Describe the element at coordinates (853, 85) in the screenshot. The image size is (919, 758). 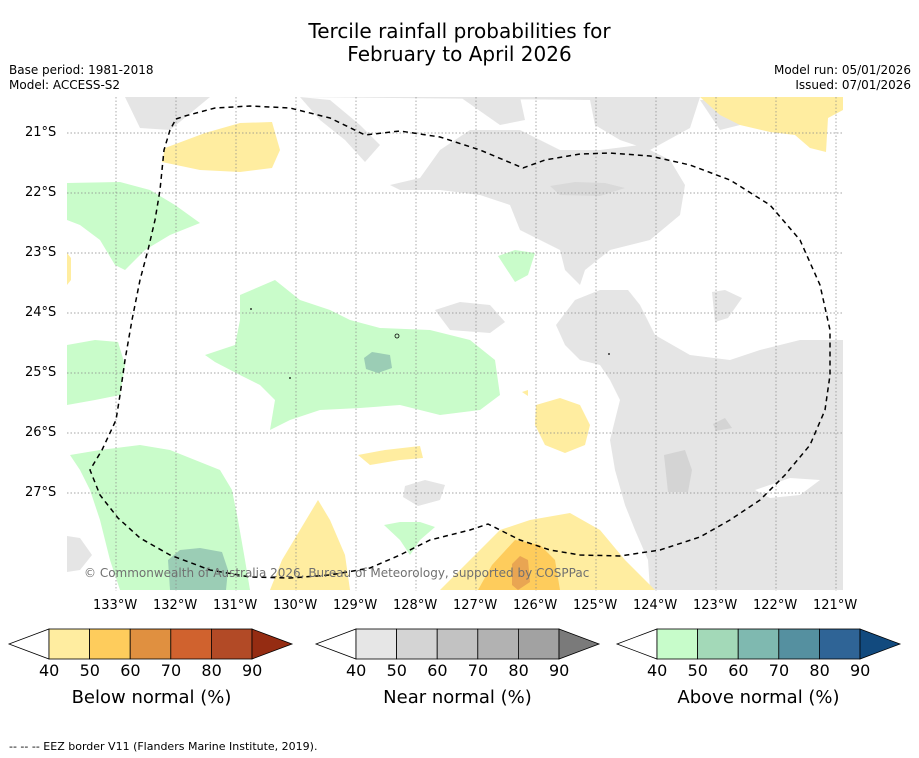
I see `issued-date: Issued: 07/01/2026` at that location.